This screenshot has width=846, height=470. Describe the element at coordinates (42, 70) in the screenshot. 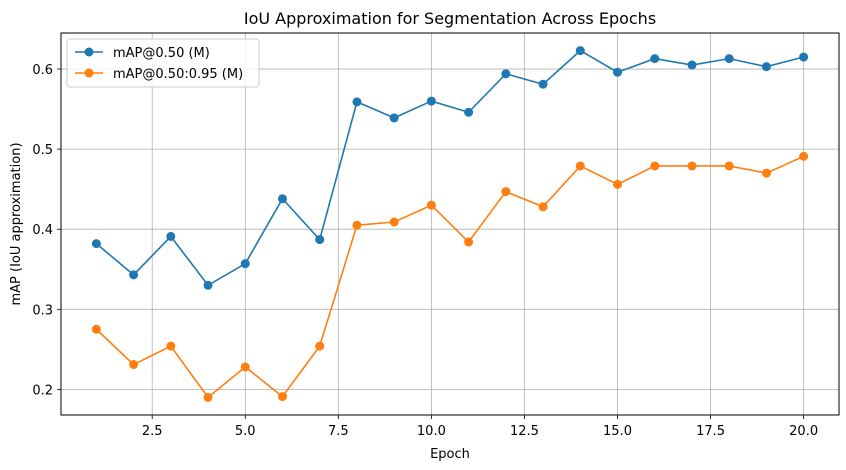

I see `y-tick-label: 0.6` at that location.